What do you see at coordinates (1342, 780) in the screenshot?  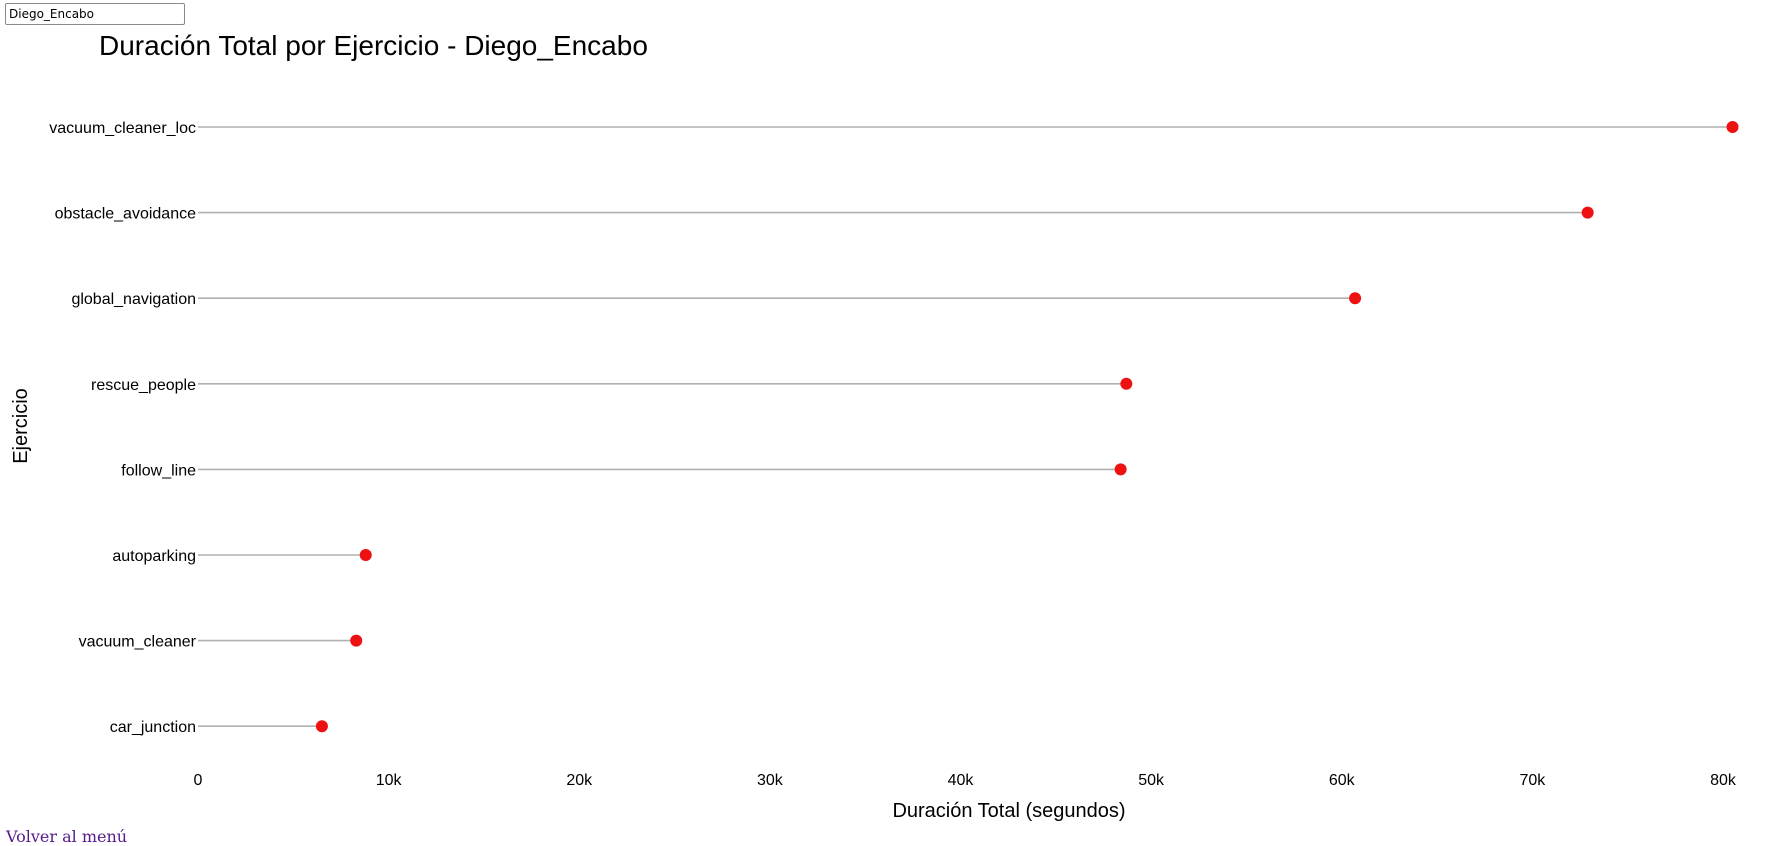 I see `x-tick-label: 60k` at bounding box center [1342, 780].